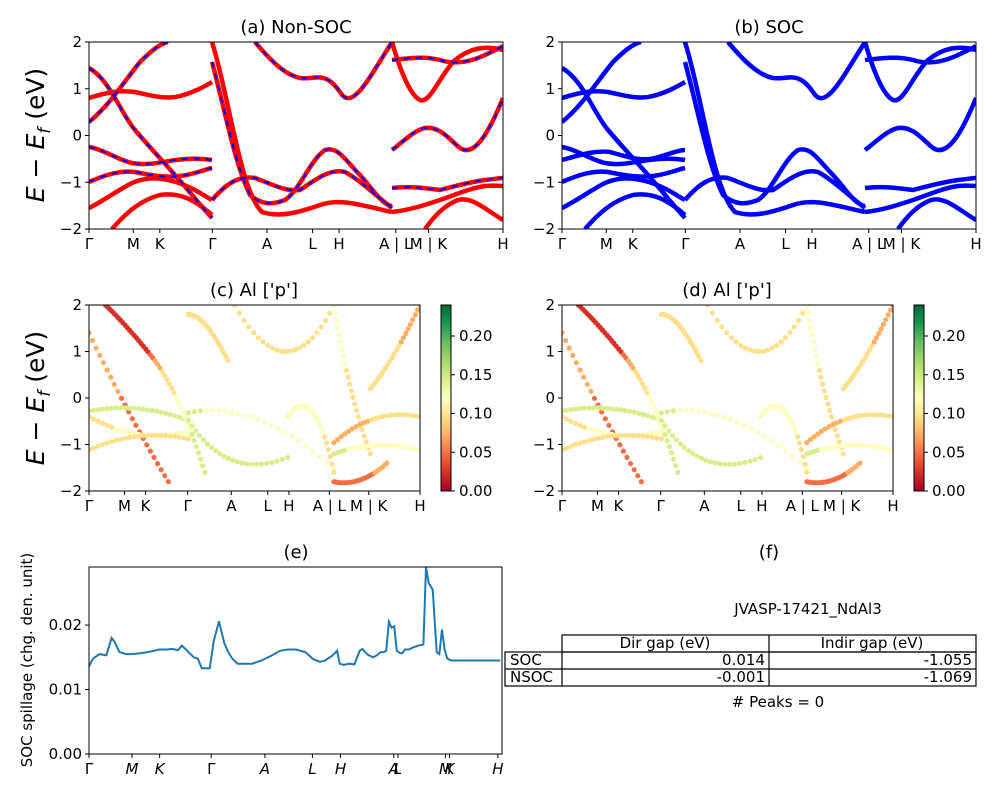  What do you see at coordinates (129, 82) in the screenshot?
I see `band-a-d2` at bounding box center [129, 82].